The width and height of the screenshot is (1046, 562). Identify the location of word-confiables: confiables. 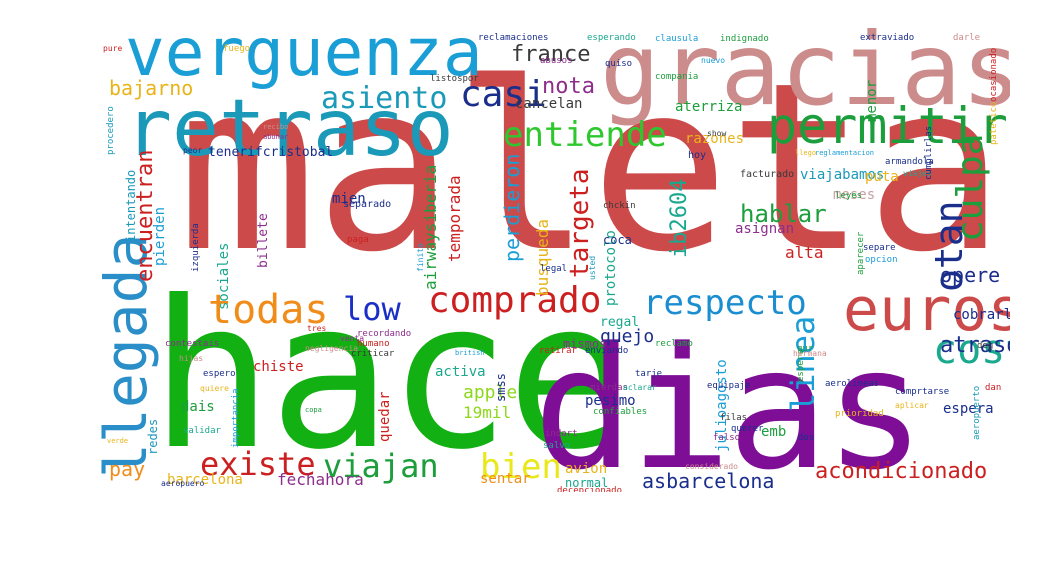
(620, 412).